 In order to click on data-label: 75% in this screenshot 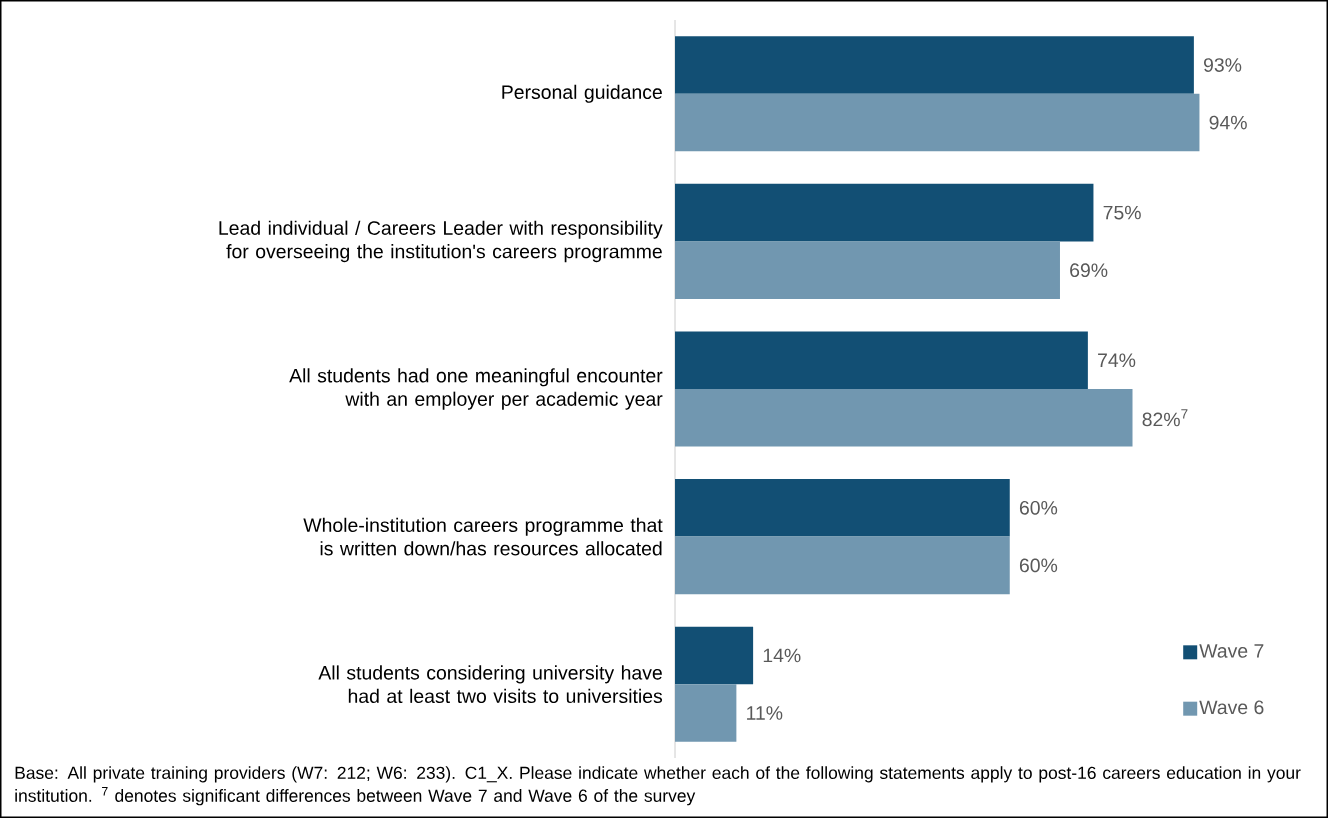, I will do `click(1122, 212)`.